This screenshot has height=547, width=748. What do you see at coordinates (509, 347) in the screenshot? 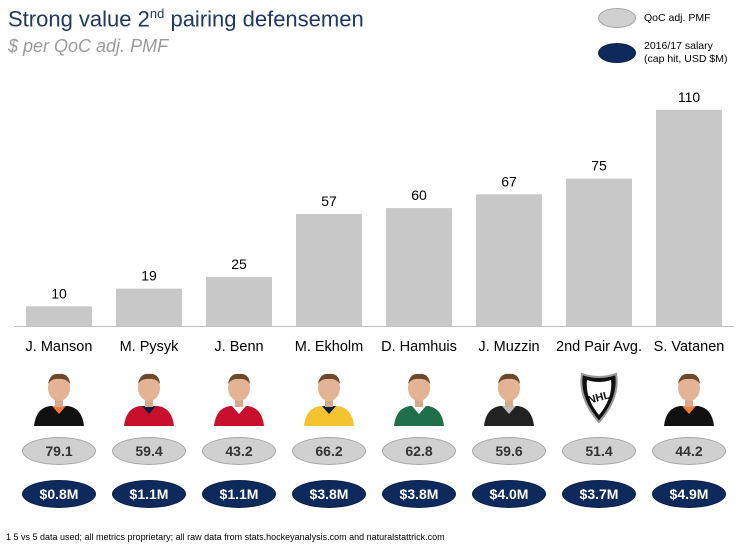
I see `player-name: J. Muzzin` at bounding box center [509, 347].